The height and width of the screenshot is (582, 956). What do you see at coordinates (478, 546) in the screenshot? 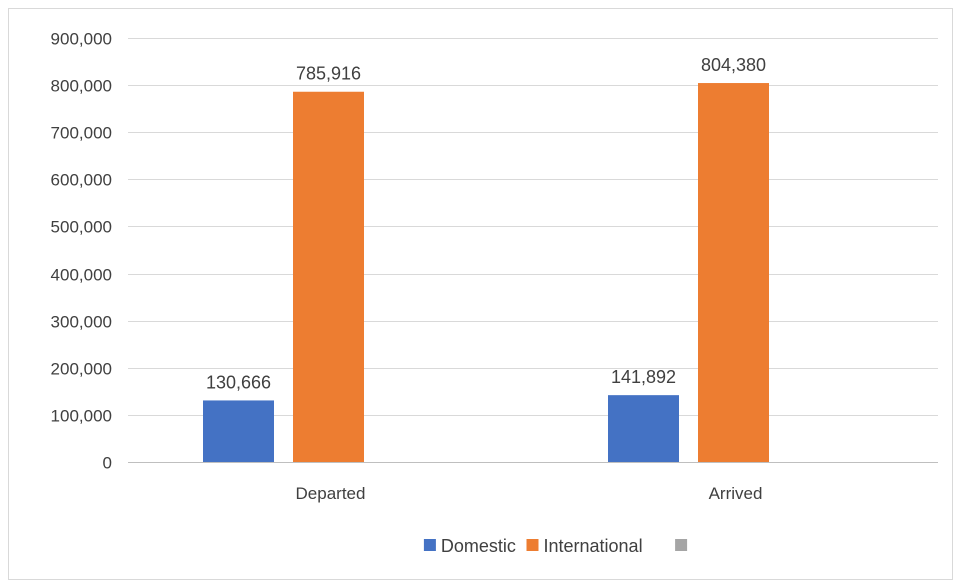
I see `legend-label: Domestic` at bounding box center [478, 546].